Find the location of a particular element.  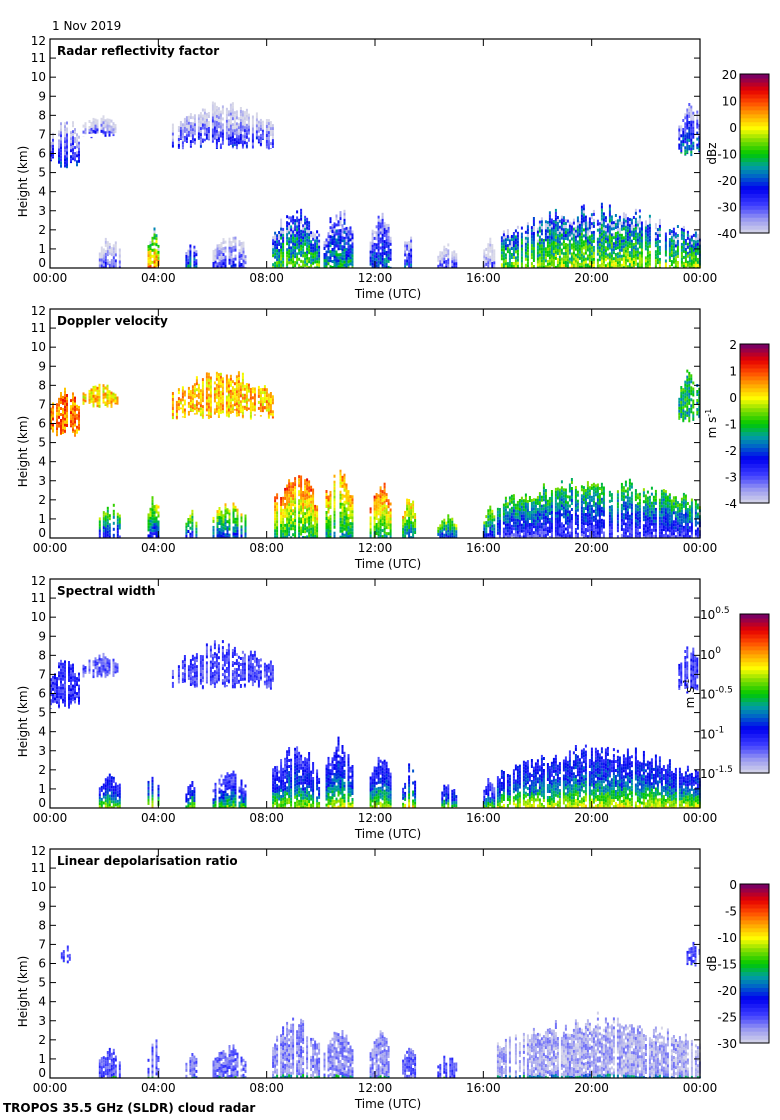

y-tick-label: 5 is located at coordinates (42, 173).